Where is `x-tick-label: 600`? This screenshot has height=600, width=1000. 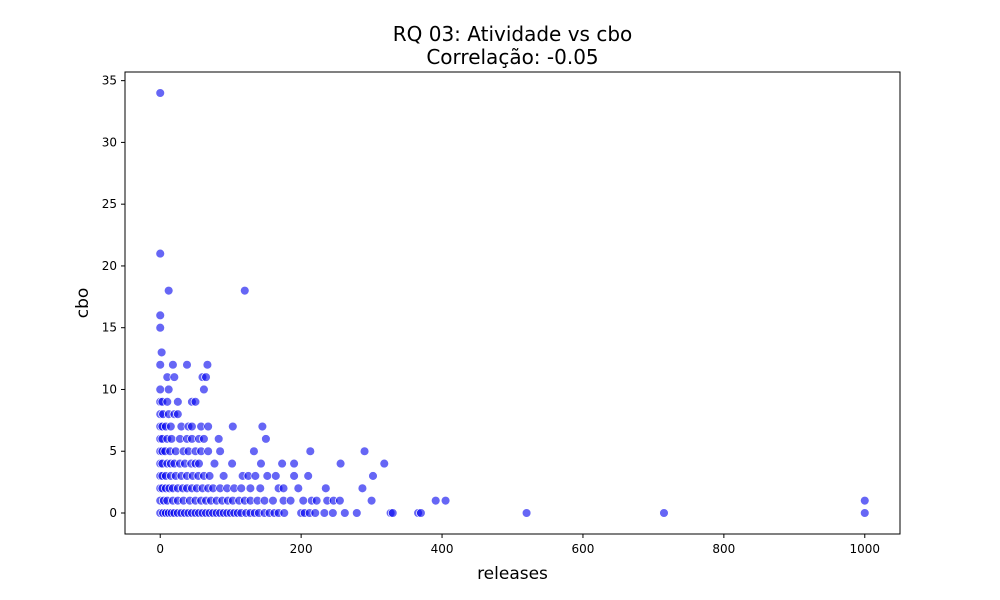 x-tick-label: 600 is located at coordinates (583, 549).